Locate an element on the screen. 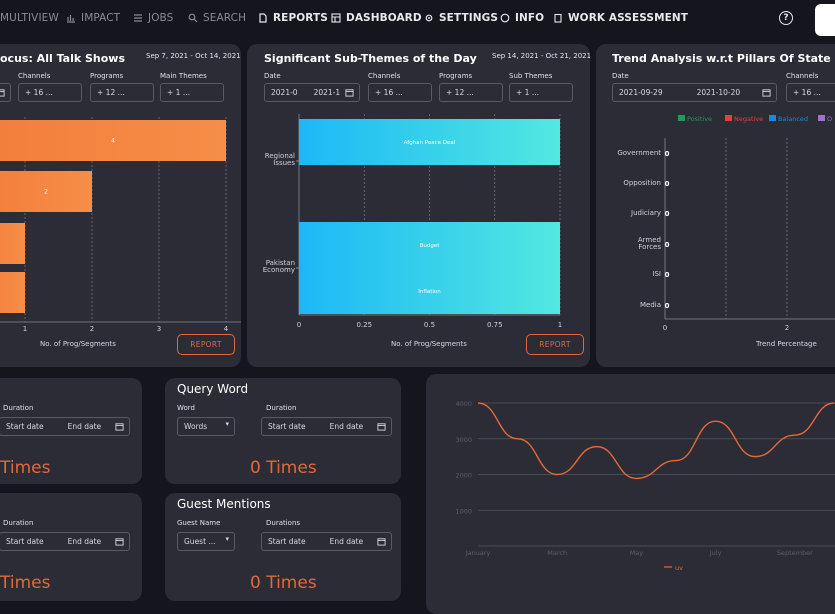 This screenshot has width=835, height=614. profile-button is located at coordinates (825, 20).